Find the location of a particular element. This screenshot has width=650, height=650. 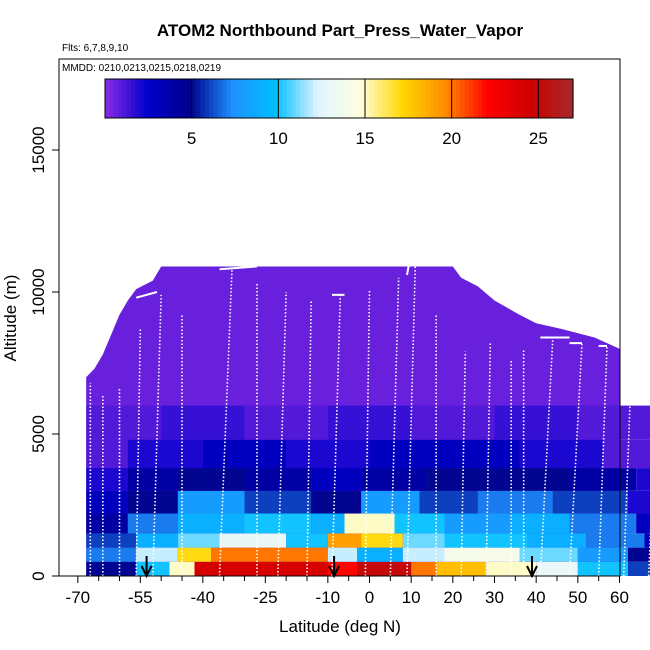

colorbar-tick-label-2: 15 is located at coordinates (365, 138).